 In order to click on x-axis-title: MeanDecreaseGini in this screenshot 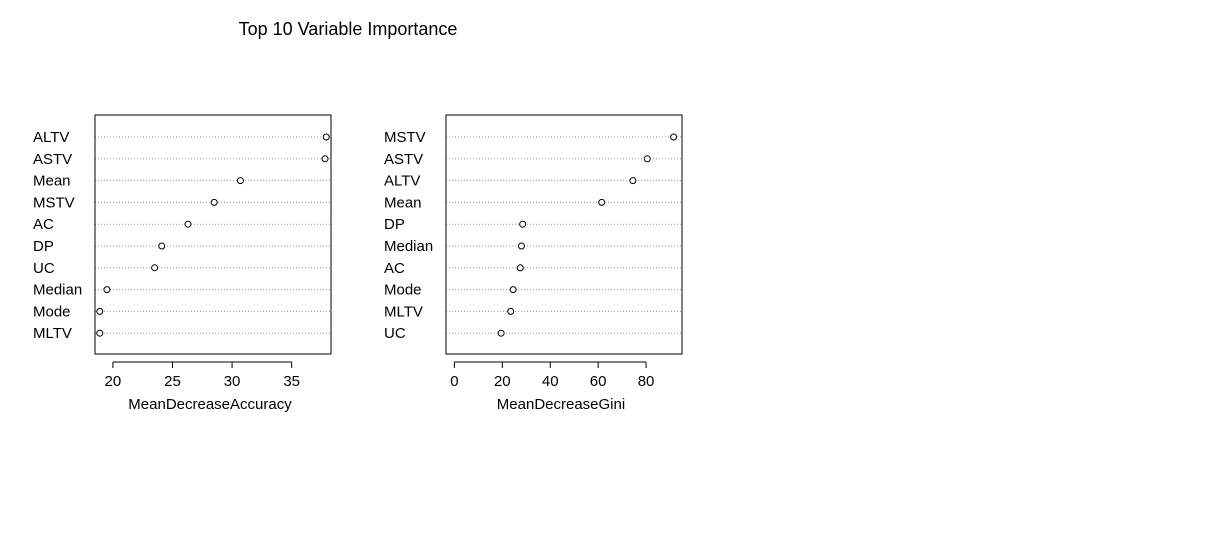, I will do `click(561, 404)`.